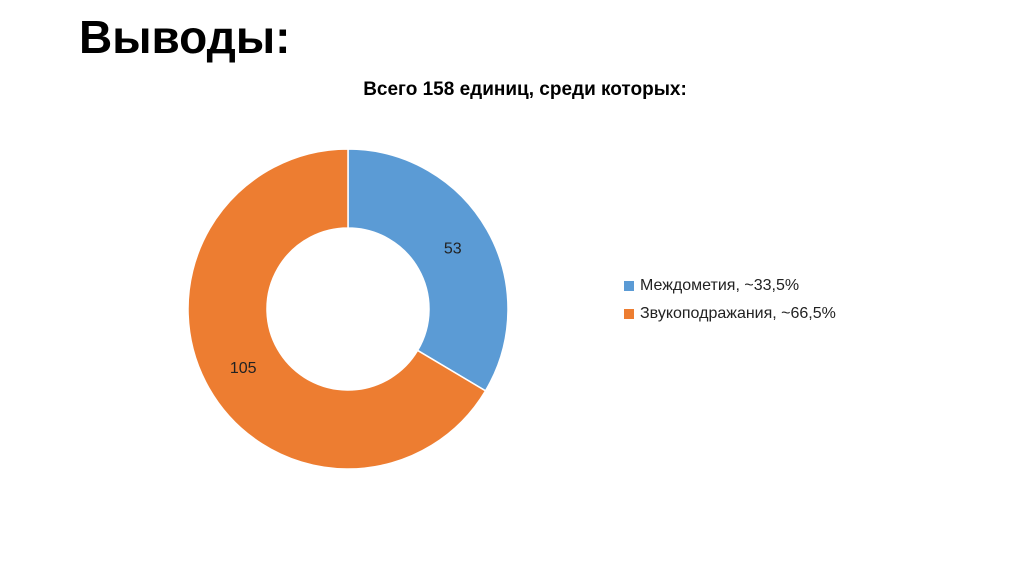 Image resolution: width=1024 pixels, height=574 pixels. Describe the element at coordinates (525, 89) in the screenshot. I see `chart-title: Всего 158 единиц, среди которых:` at that location.